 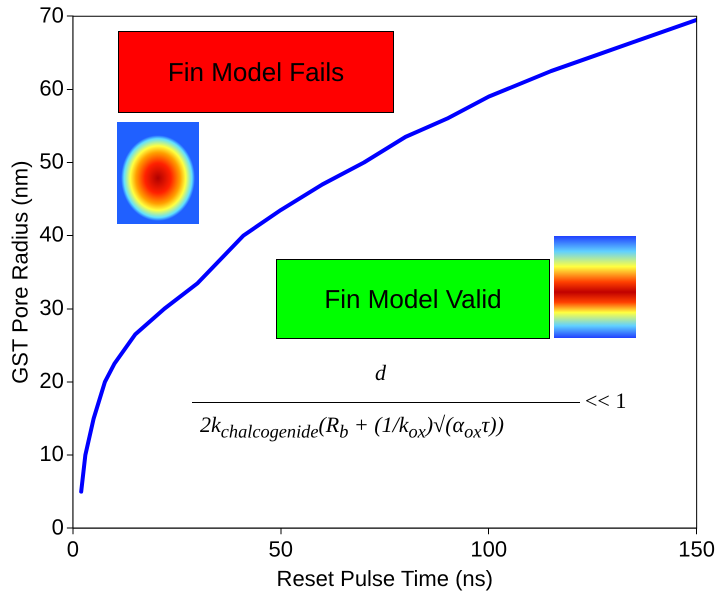 I want to click on annotation: << 1, so click(x=605, y=401).